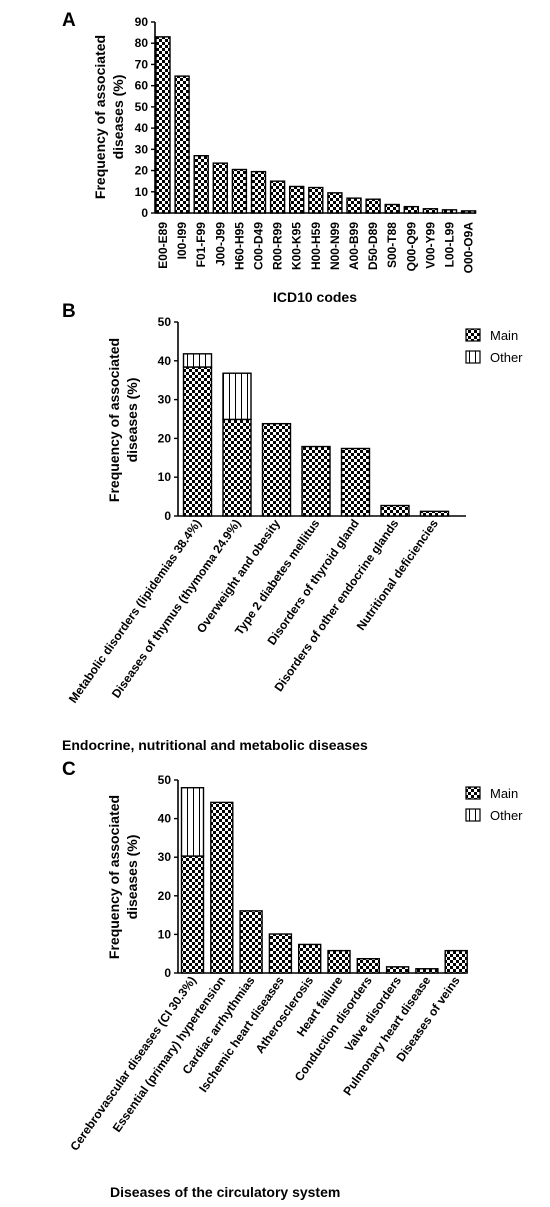  Describe the element at coordinates (316, 246) in the screenshot. I see `x-tick-label: H00-H59` at that location.